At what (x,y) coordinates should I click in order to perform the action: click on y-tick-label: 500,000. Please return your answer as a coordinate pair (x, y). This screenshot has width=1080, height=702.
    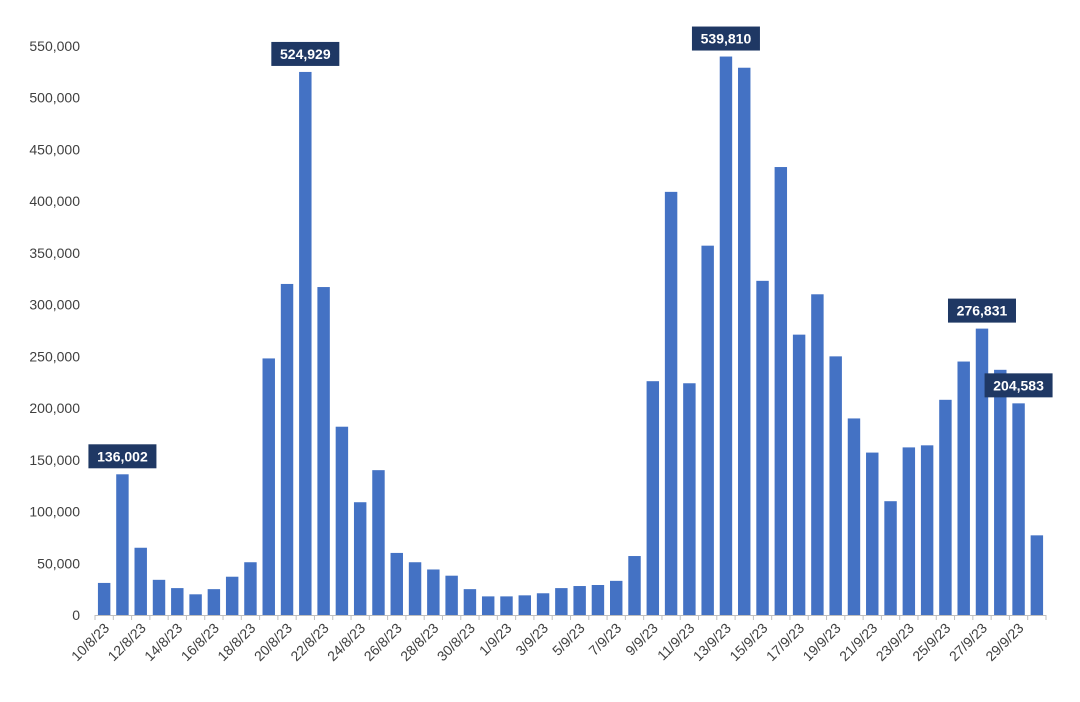
    Looking at the image, I should click on (54, 98).